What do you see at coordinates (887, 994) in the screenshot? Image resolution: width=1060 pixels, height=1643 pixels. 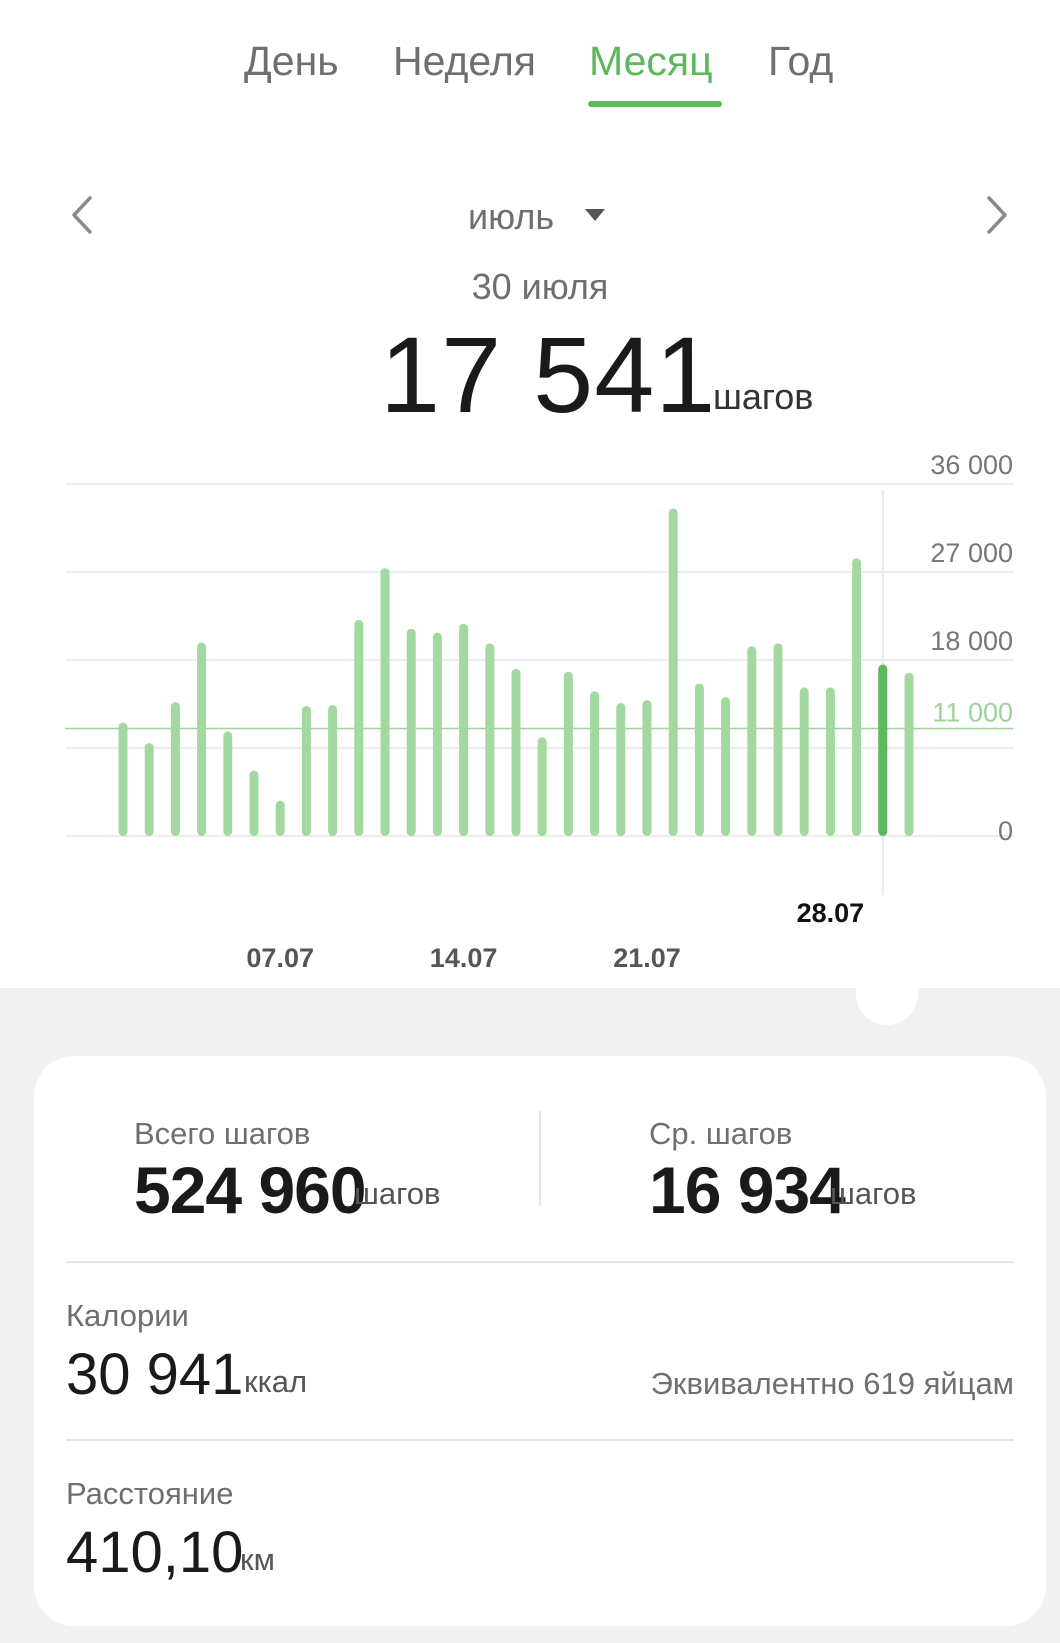 I see `chart-scrubber-handle` at bounding box center [887, 994].